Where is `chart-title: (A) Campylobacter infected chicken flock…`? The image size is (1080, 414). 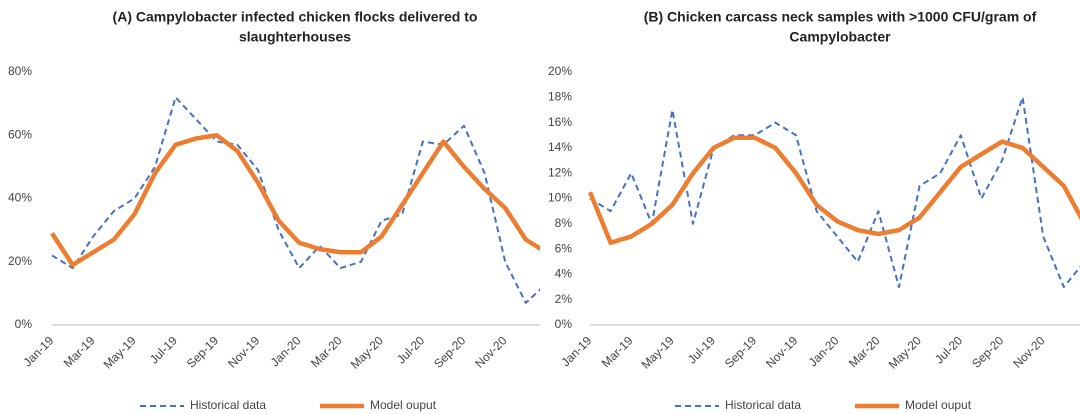
chart-title: (A) Campylobacter infected chicken flock… is located at coordinates (295, 17).